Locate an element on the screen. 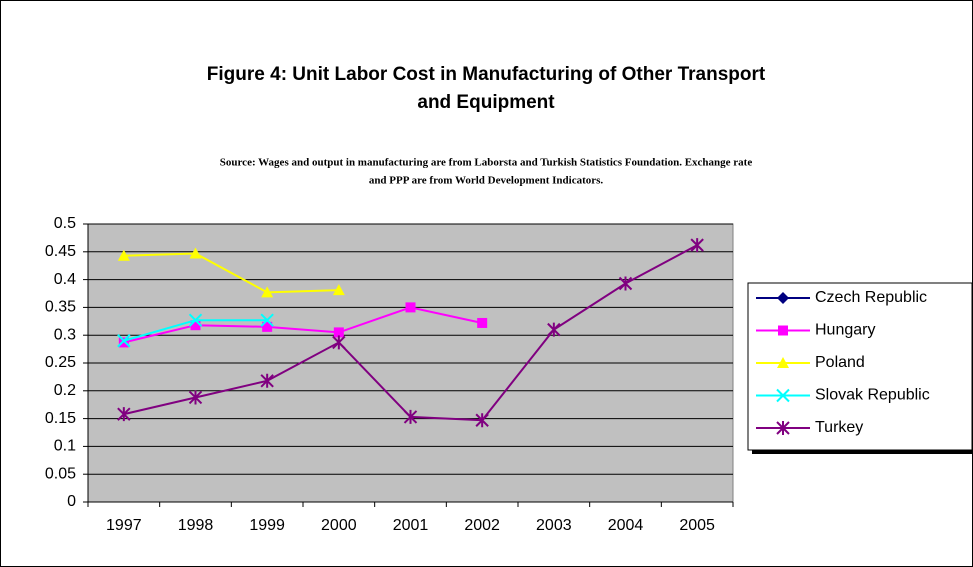 The height and width of the screenshot is (567, 973). y-tick-label: 0.15 is located at coordinates (60, 418).